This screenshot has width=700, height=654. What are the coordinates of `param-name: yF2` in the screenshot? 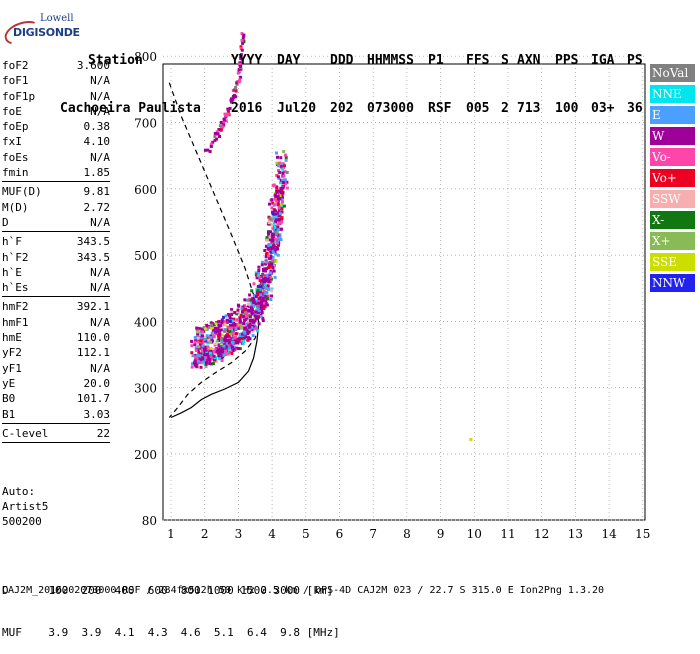 It's located at (12, 353).